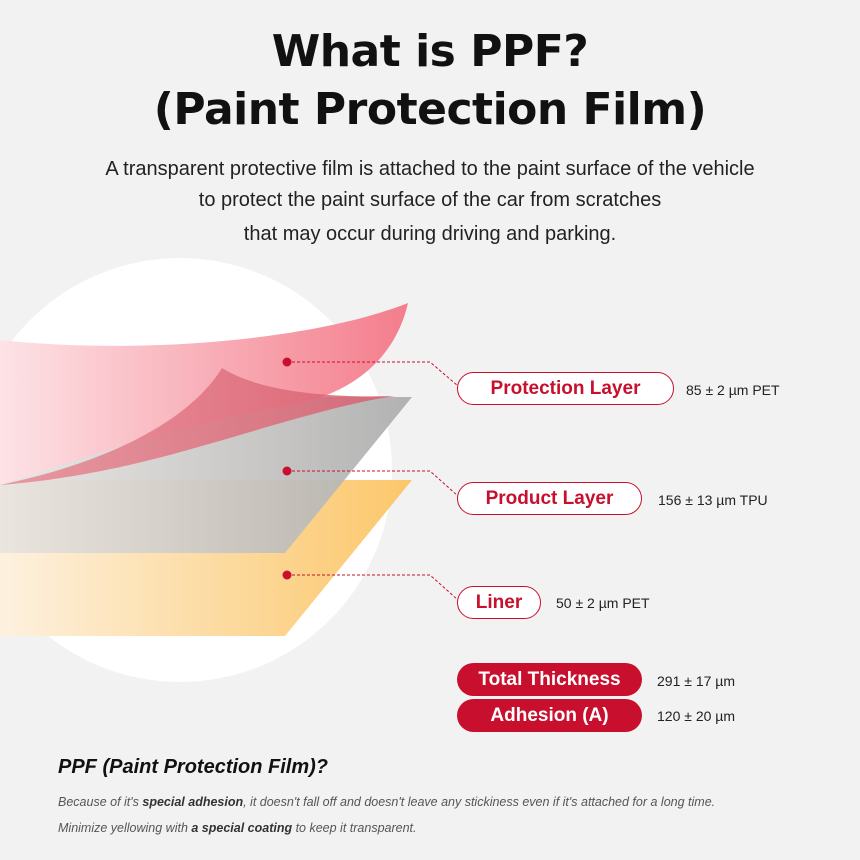 Image resolution: width=860 pixels, height=860 pixels. Describe the element at coordinates (565, 388) in the screenshot. I see `layer-label: Protection Layer` at that location.